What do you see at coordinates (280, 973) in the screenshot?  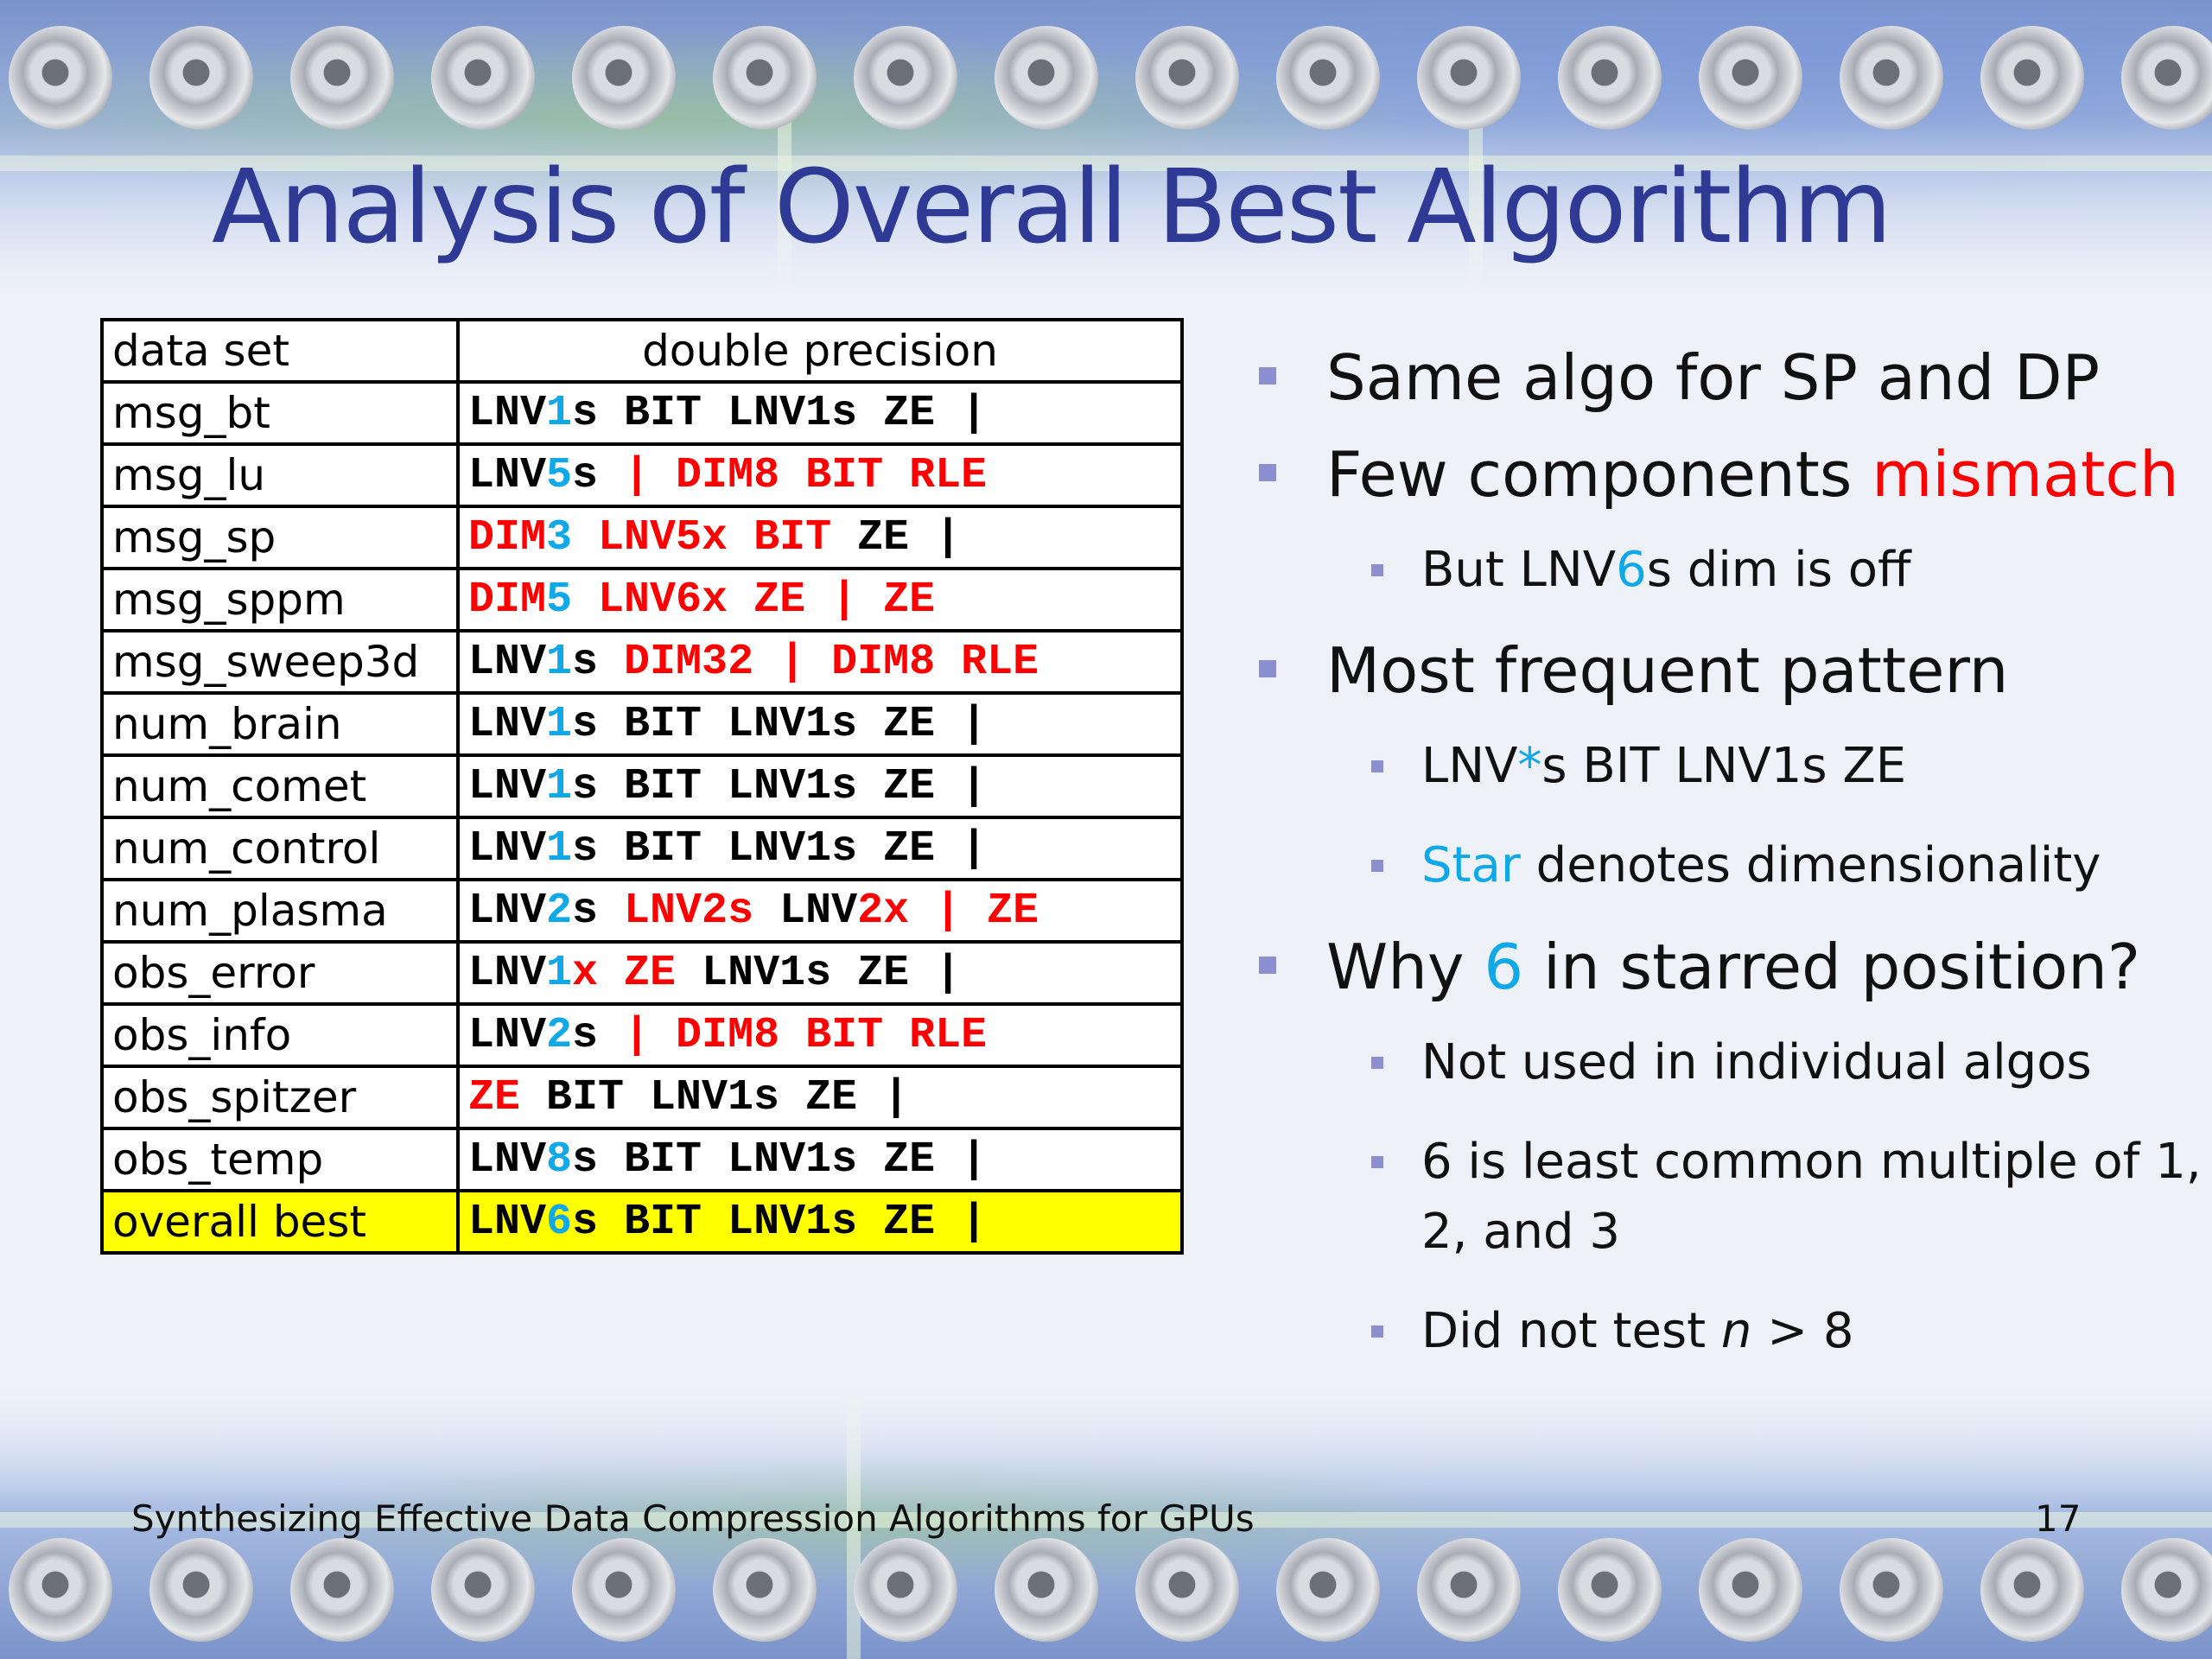 I see `dataset-cell: obs_error` at bounding box center [280, 973].